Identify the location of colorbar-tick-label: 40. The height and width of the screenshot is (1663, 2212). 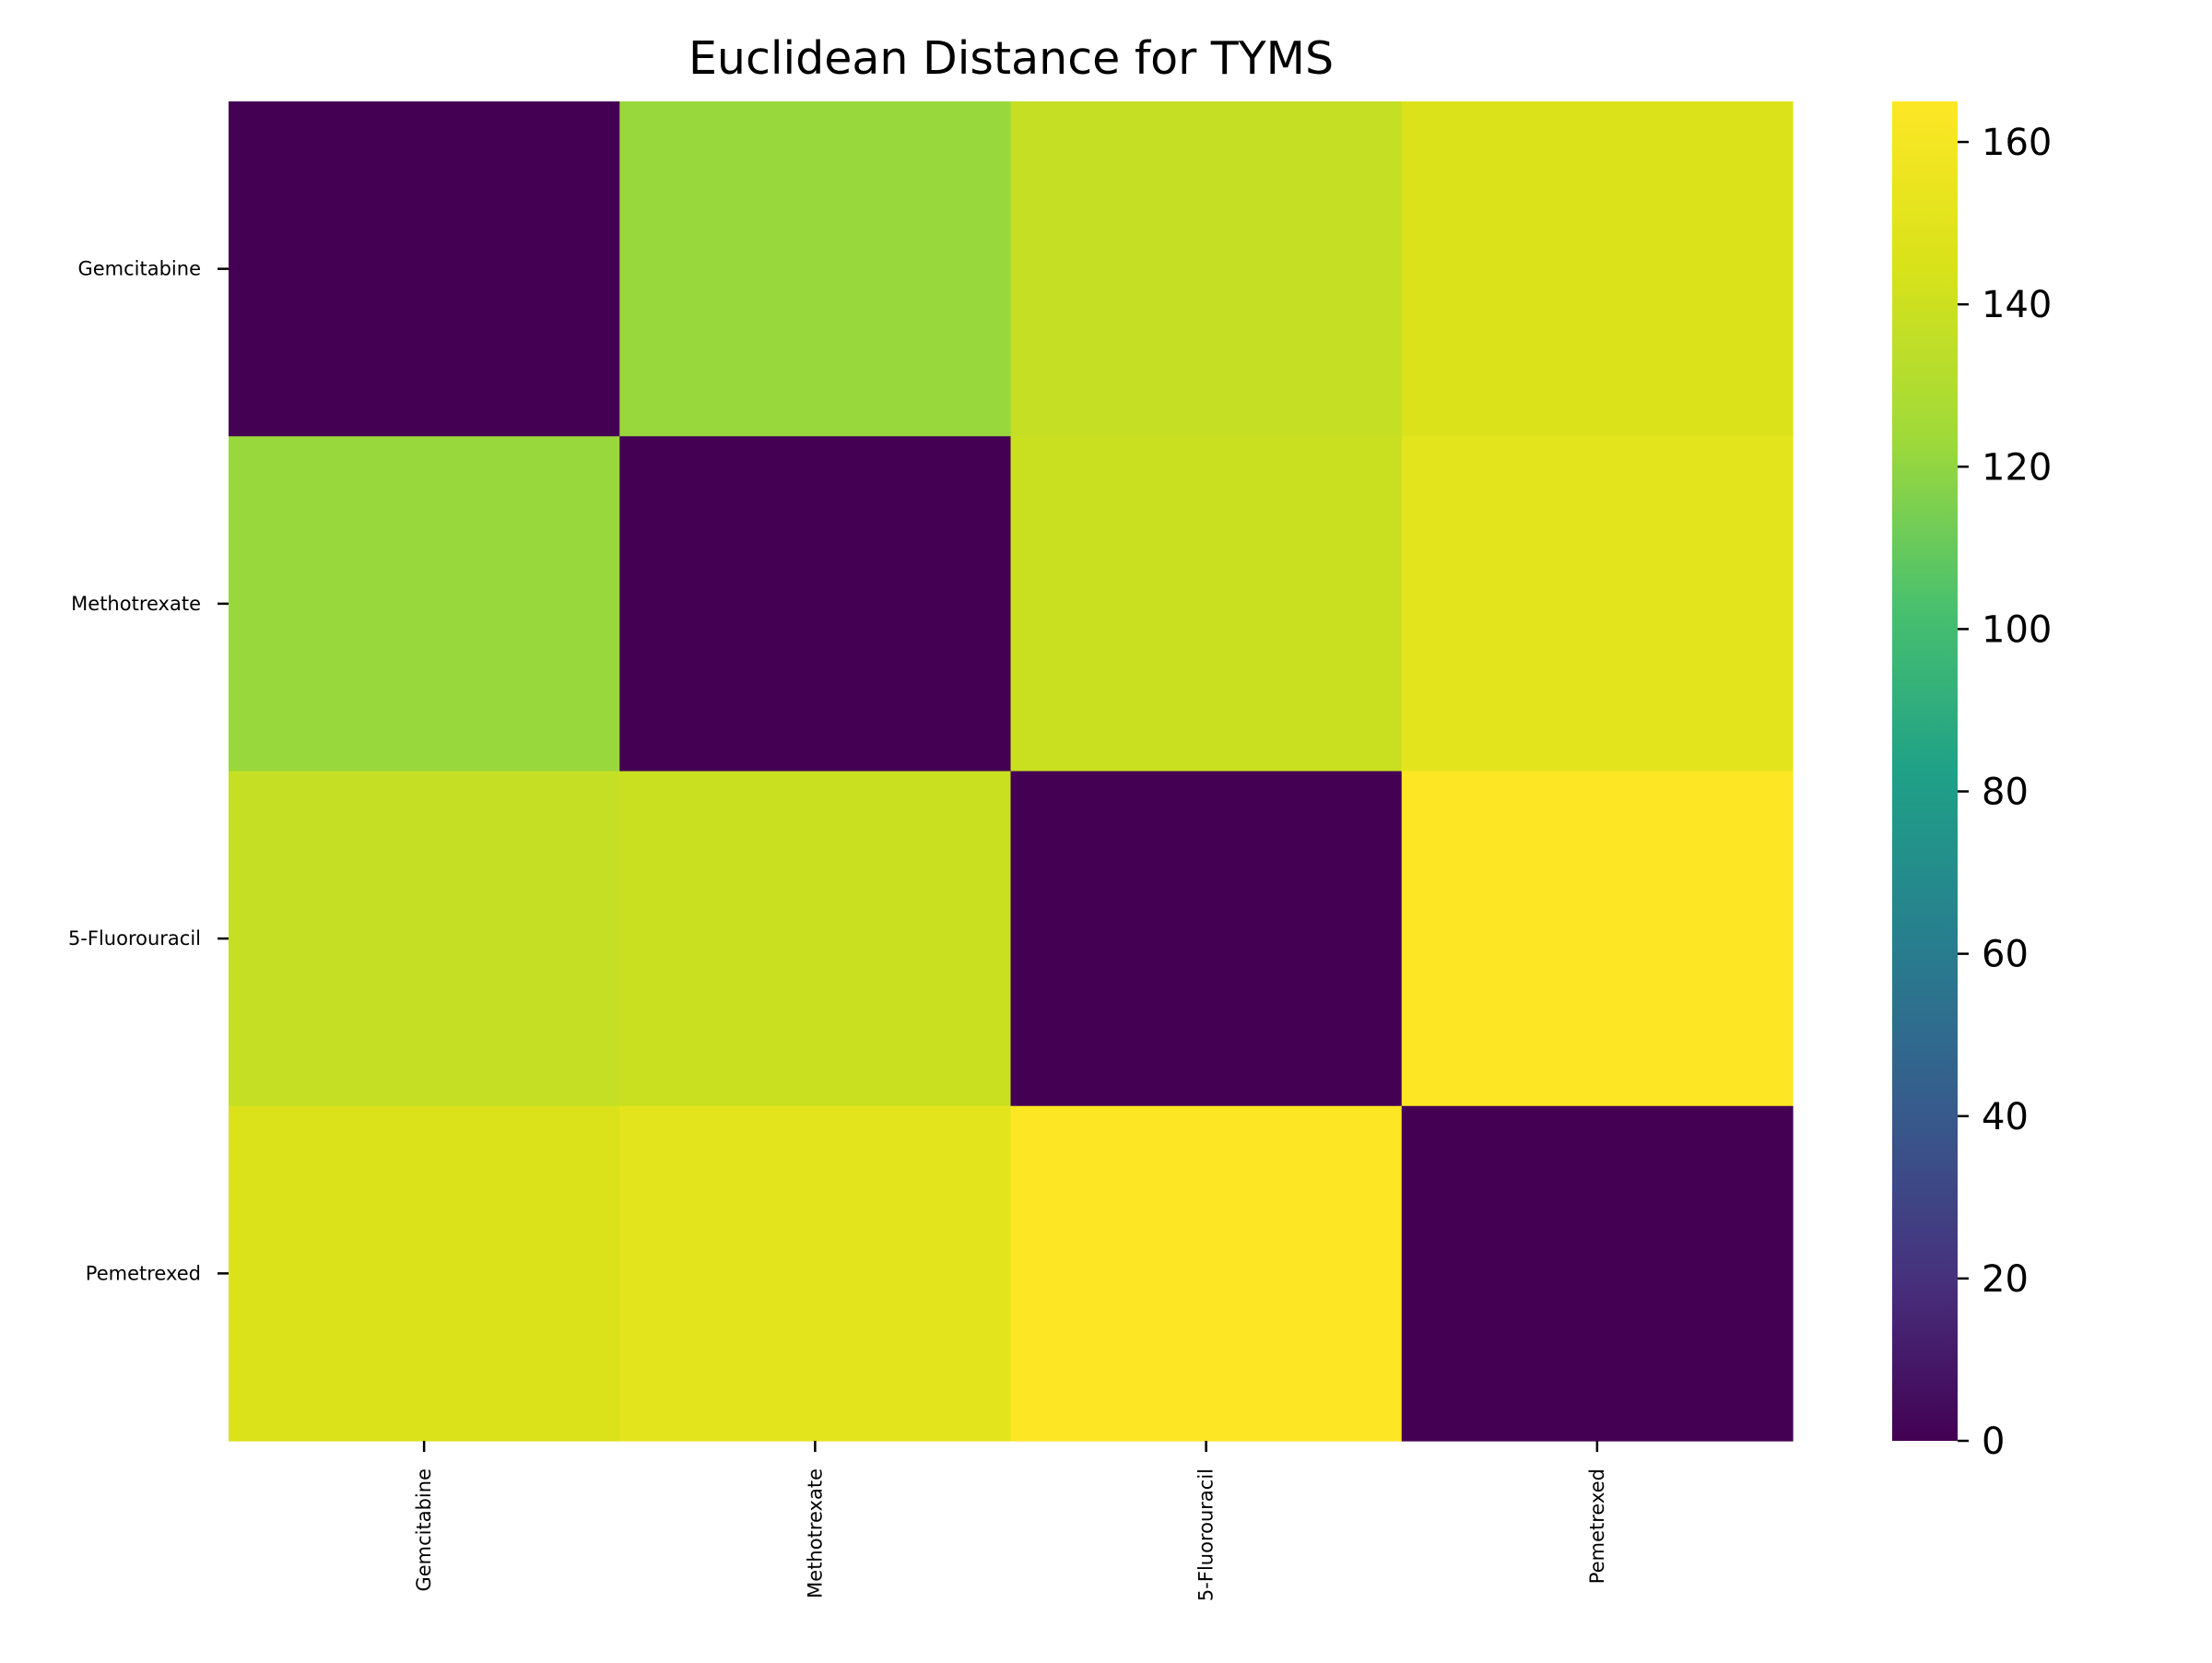
(2005, 1117).